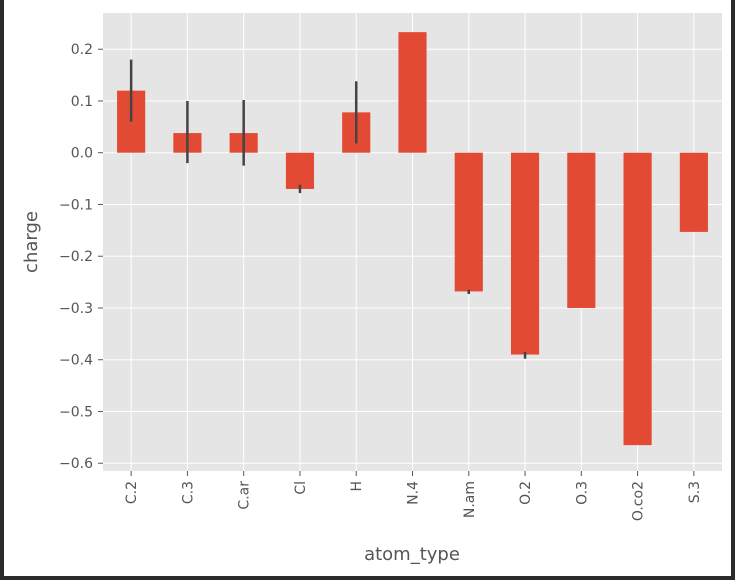 The image size is (735, 580). What do you see at coordinates (526, 493) in the screenshot?
I see `x-tick-label: O.2` at bounding box center [526, 493].